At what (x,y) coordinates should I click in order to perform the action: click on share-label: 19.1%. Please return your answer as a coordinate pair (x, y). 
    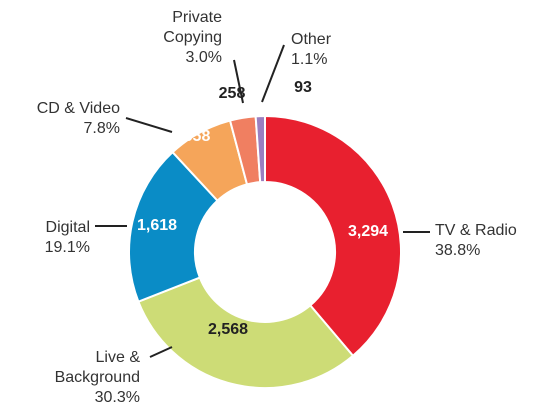
    Looking at the image, I should click on (67, 247).